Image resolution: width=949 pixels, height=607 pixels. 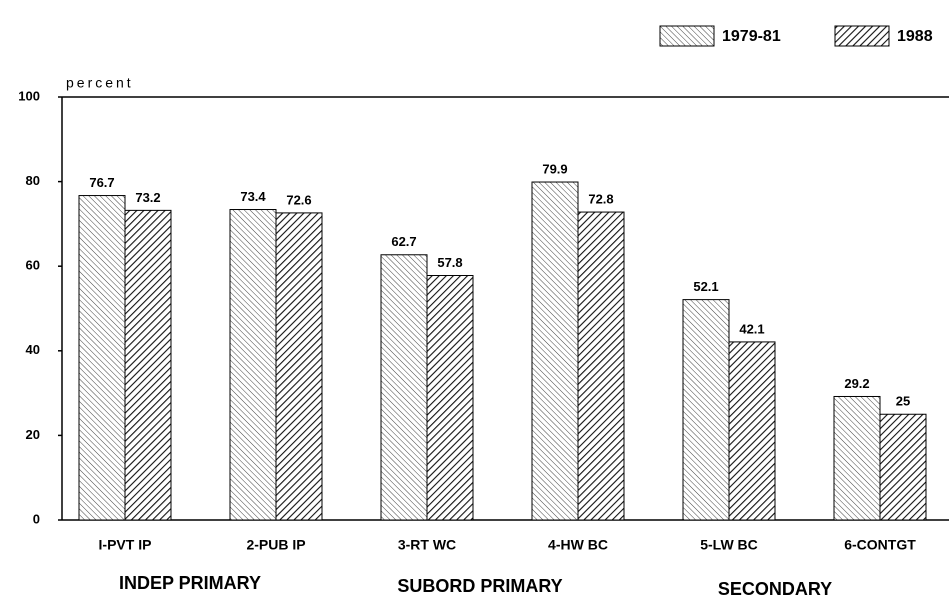 I want to click on value-label: 73.2, so click(x=147, y=197).